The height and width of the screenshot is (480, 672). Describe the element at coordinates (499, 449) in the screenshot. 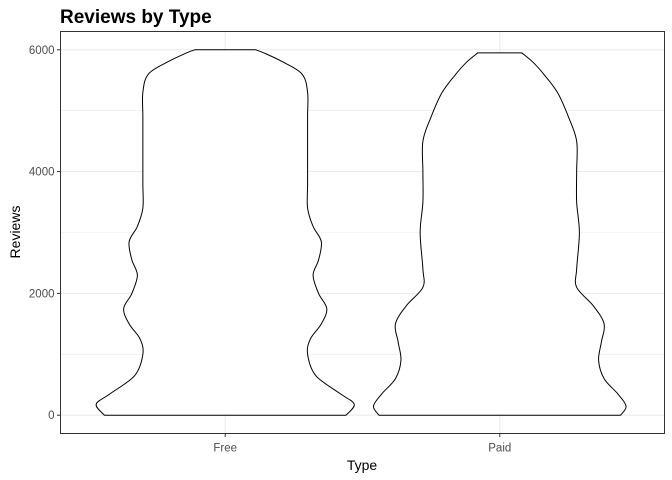

I see `x-tick-label: Paid` at that location.